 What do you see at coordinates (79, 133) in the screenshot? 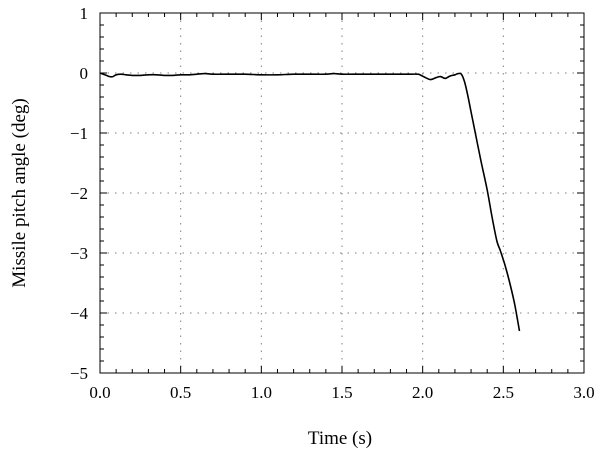
I see `y-tick-label: −1` at bounding box center [79, 133].